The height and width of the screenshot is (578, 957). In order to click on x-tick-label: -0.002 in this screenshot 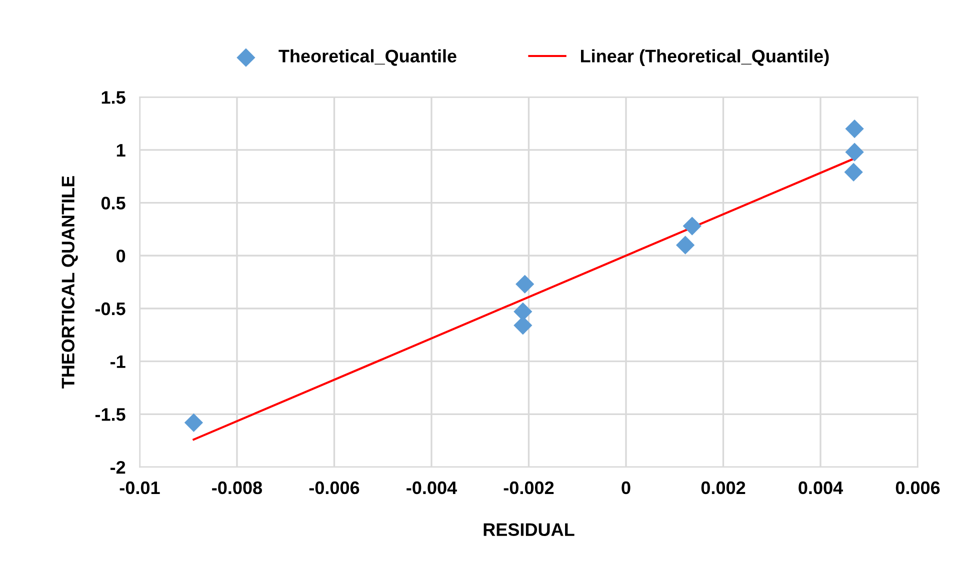, I will do `click(529, 487)`.